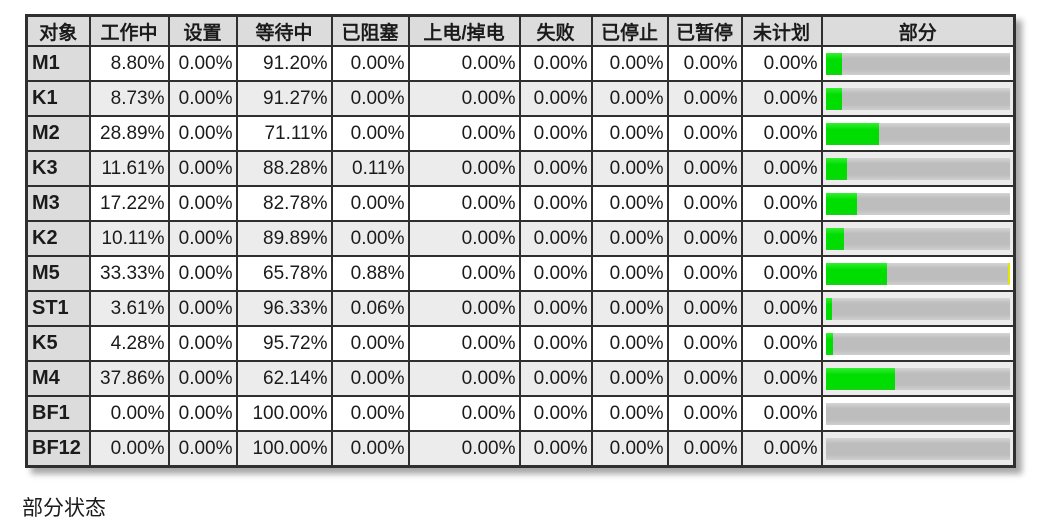  What do you see at coordinates (129, 133) in the screenshot?
I see `cell-working: 28.89%` at bounding box center [129, 133].